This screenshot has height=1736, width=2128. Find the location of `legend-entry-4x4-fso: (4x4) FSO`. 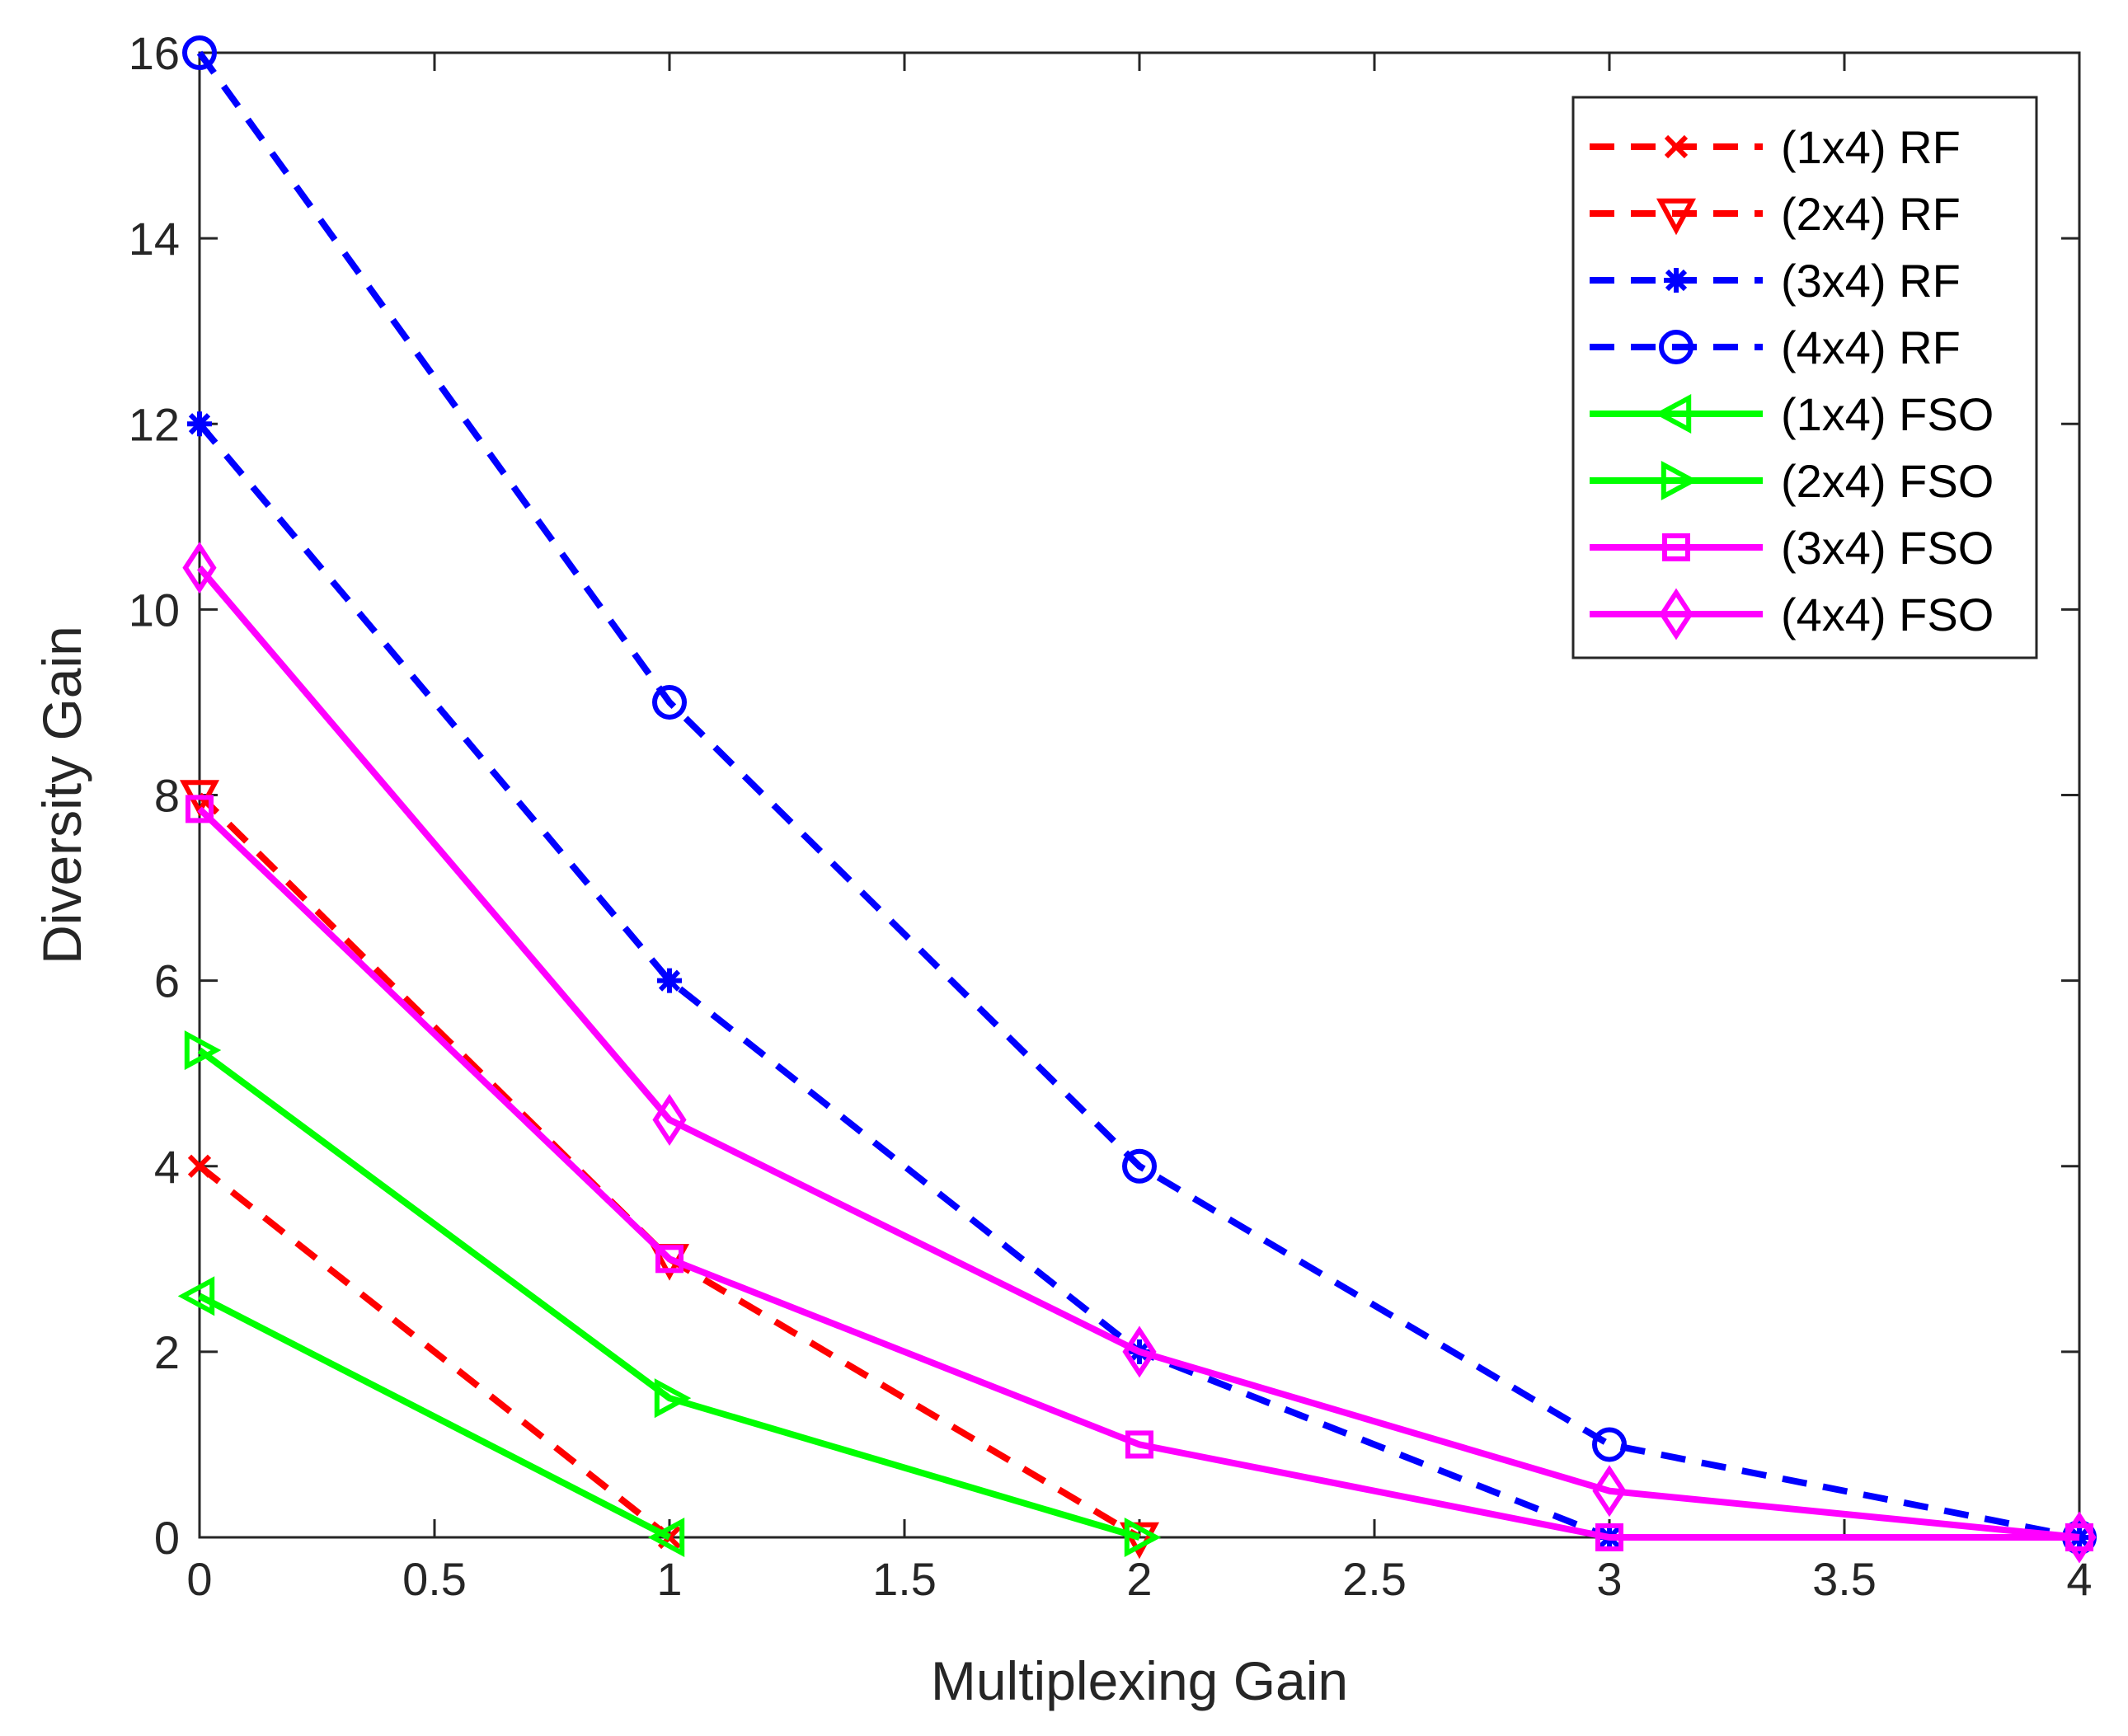

legend-entry-4x4-fso: (4x4) FSO is located at coordinates (1792, 614).